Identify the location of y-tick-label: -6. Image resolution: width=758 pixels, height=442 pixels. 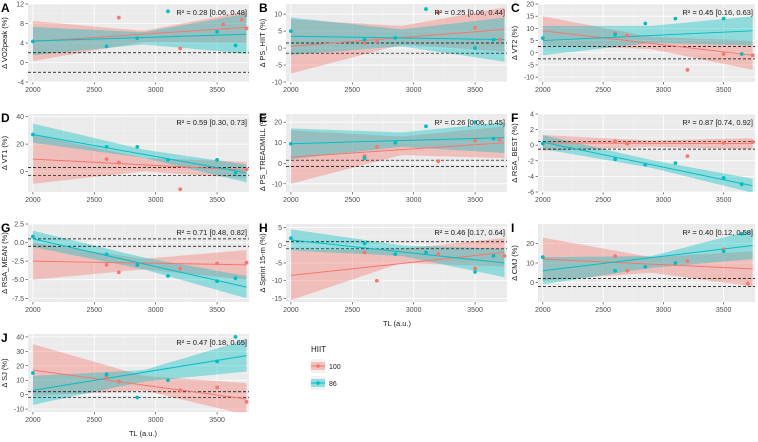
(531, 193).